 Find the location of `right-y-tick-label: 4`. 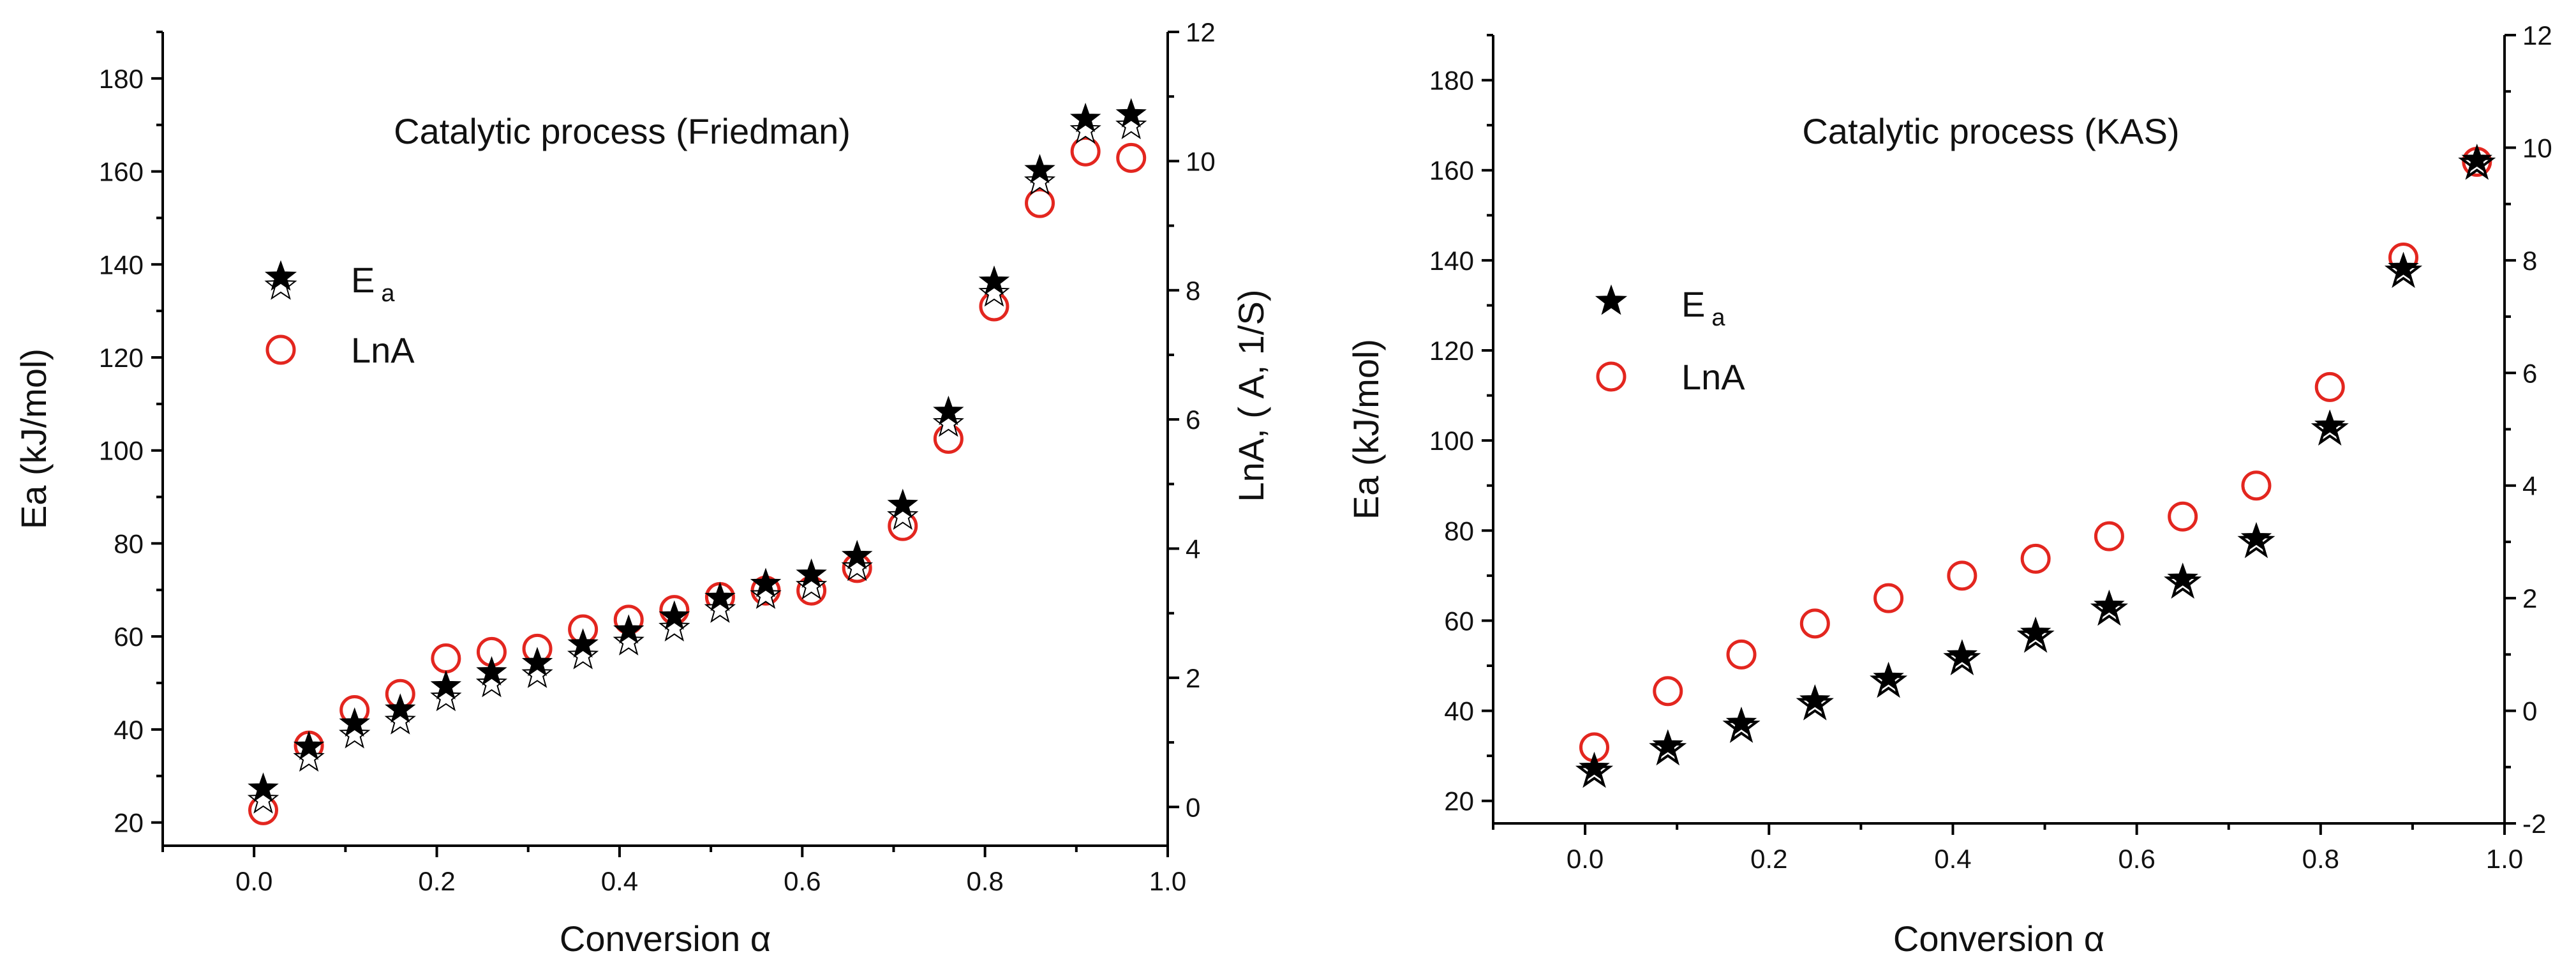

right-y-tick-label: 4 is located at coordinates (2529, 486).